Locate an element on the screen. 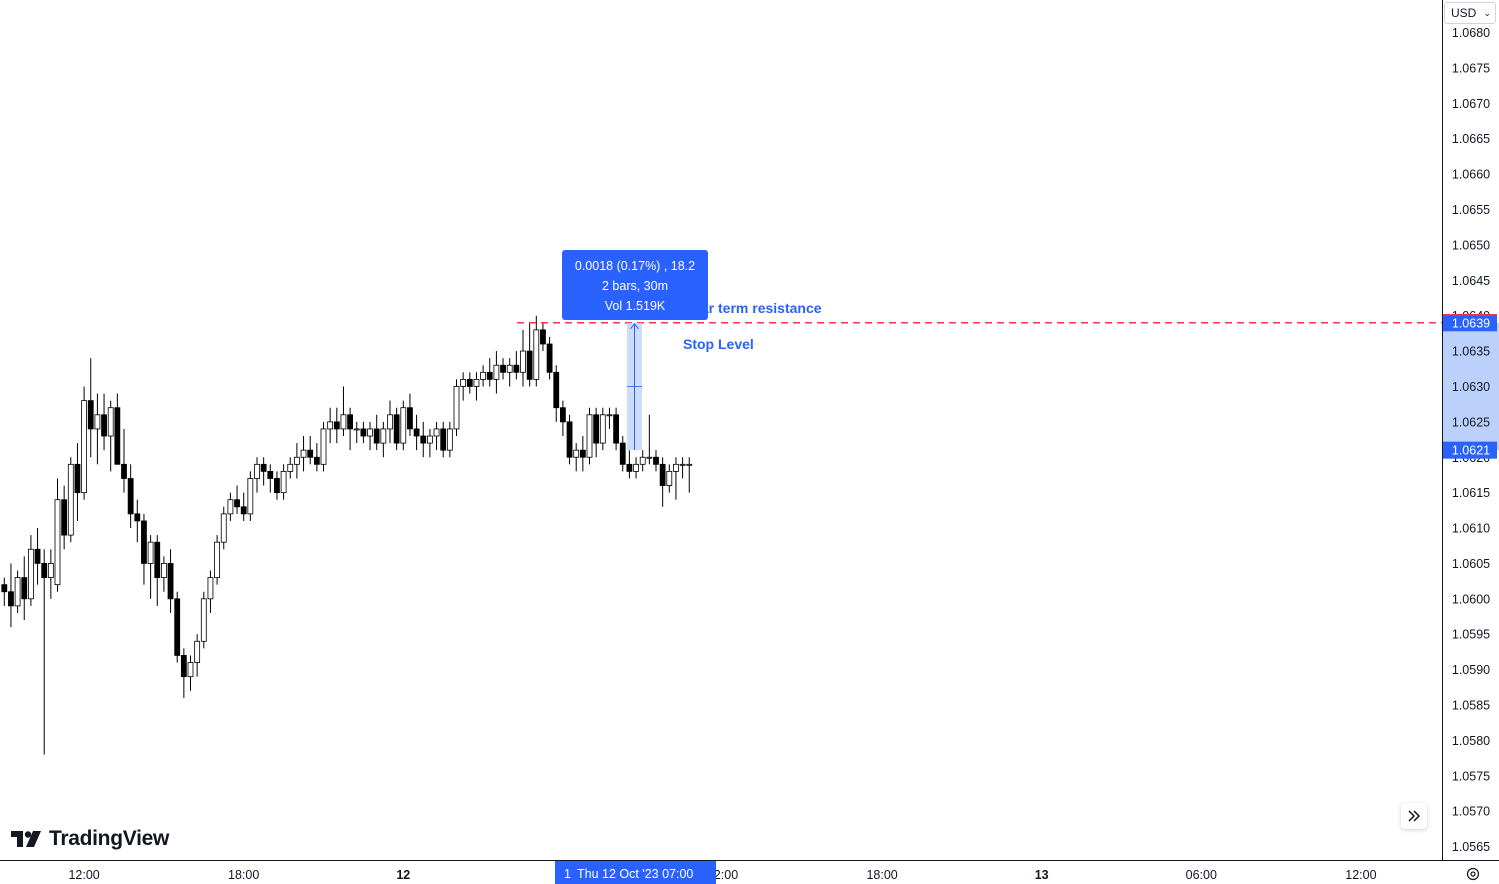 The width and height of the screenshot is (1499, 884). price-tick-label: 1.0595 is located at coordinates (1471, 635).